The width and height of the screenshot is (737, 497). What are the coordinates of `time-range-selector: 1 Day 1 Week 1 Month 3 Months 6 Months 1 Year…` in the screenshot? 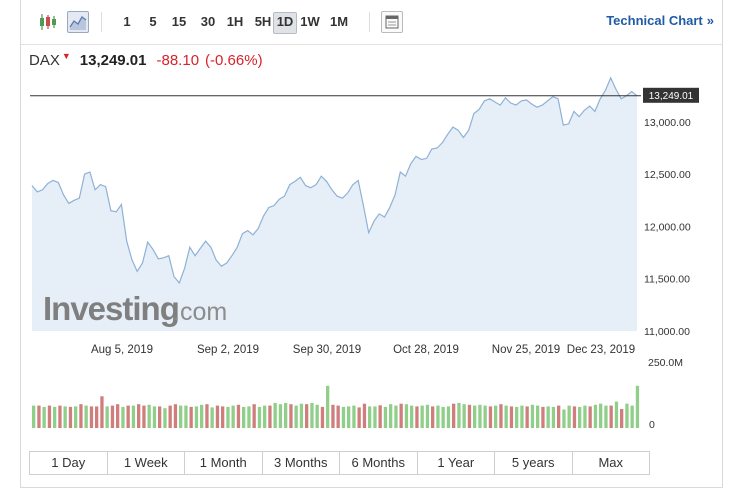 It's located at (339, 463).